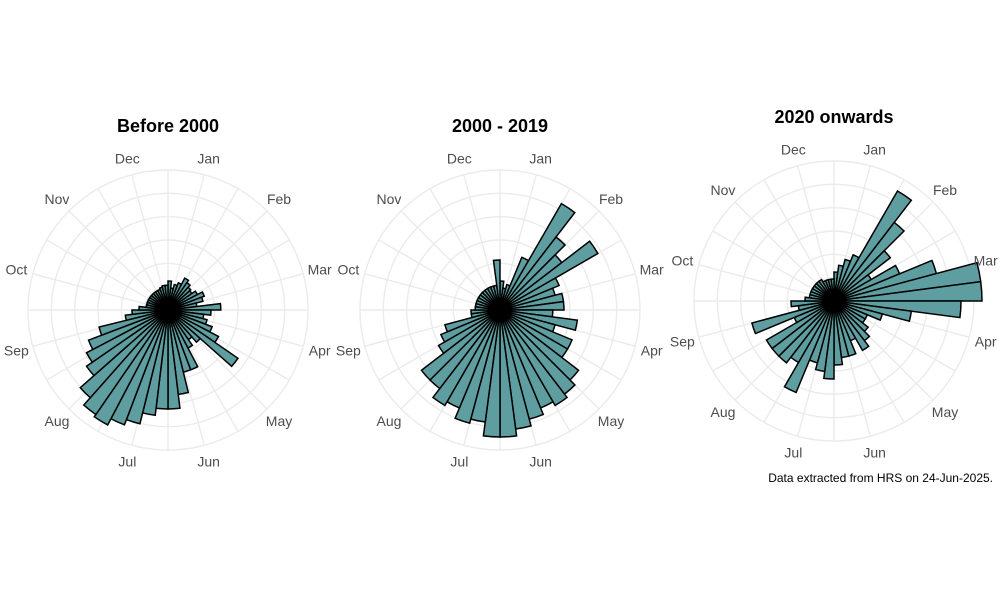 The height and width of the screenshot is (600, 1000). I want to click on chart-title: 2000 - 2019, so click(500, 126).